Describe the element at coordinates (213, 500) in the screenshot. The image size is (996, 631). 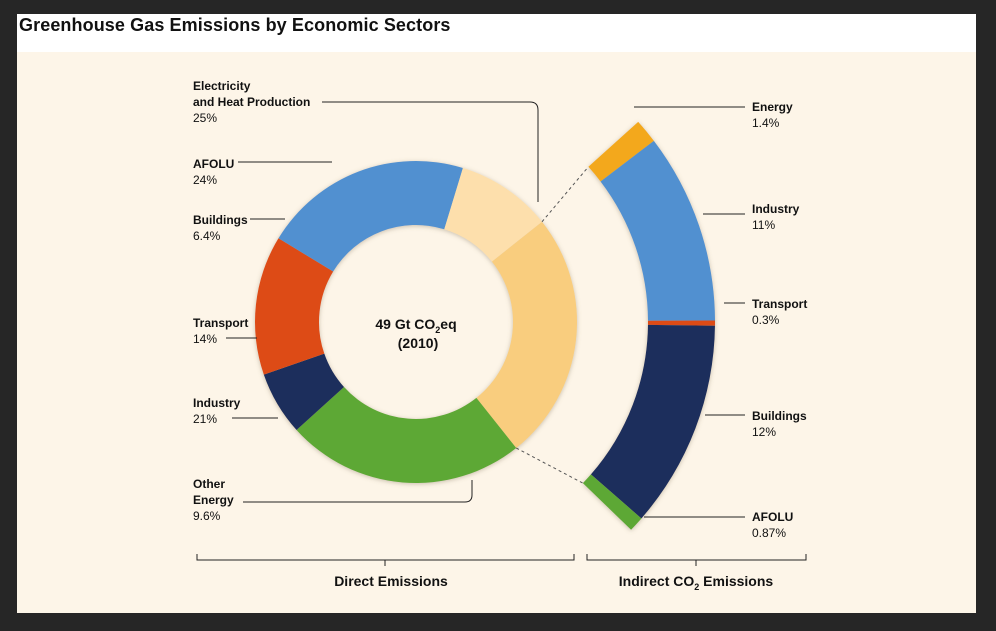
I see `direct-other-energy-label: Other Energy 9.6%` at that location.